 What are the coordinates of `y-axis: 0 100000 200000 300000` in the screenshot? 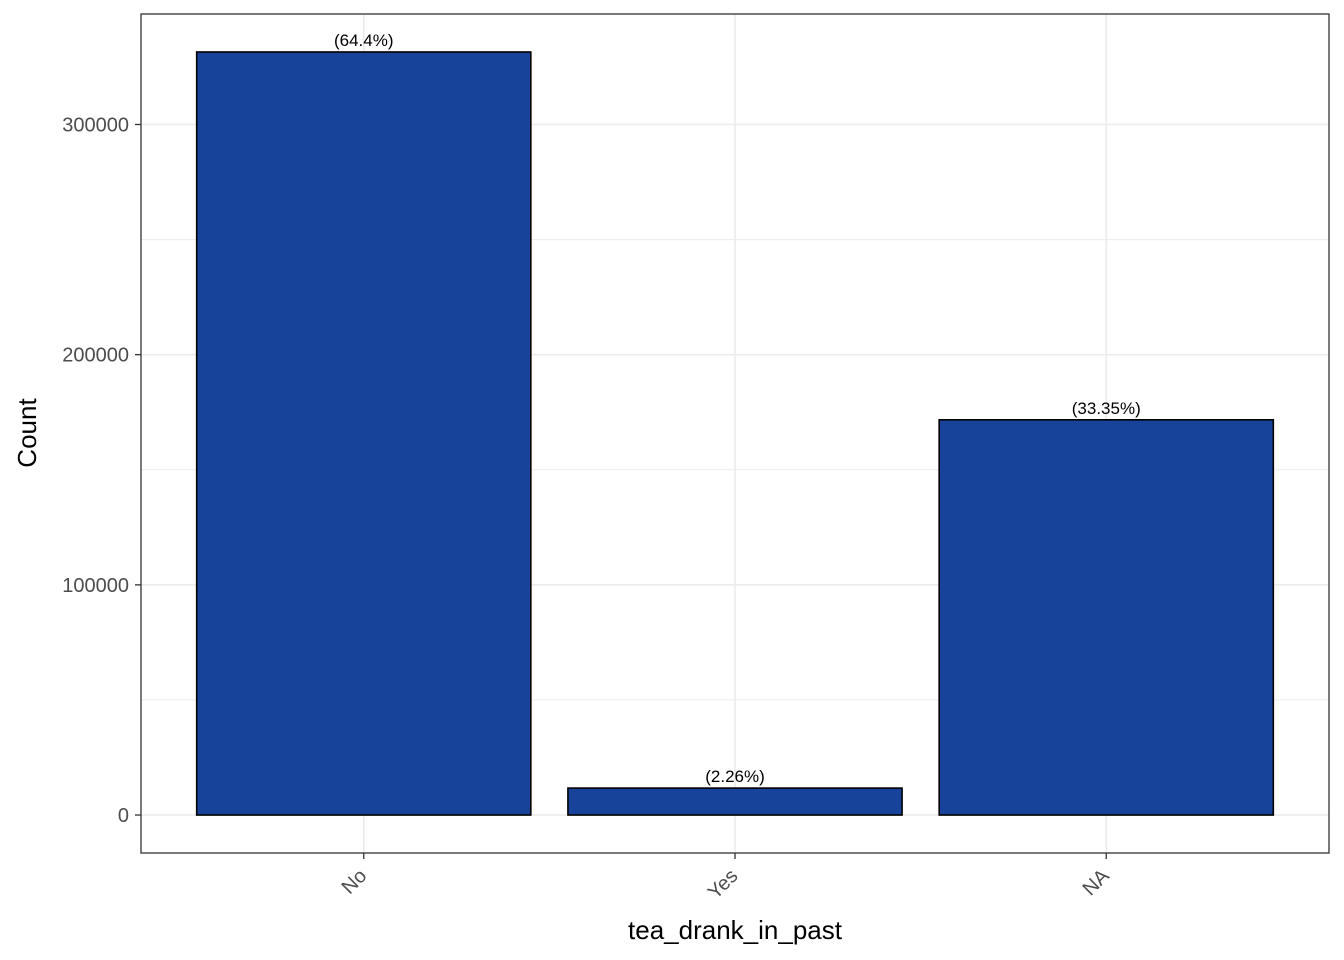 It's located at (101, 470).